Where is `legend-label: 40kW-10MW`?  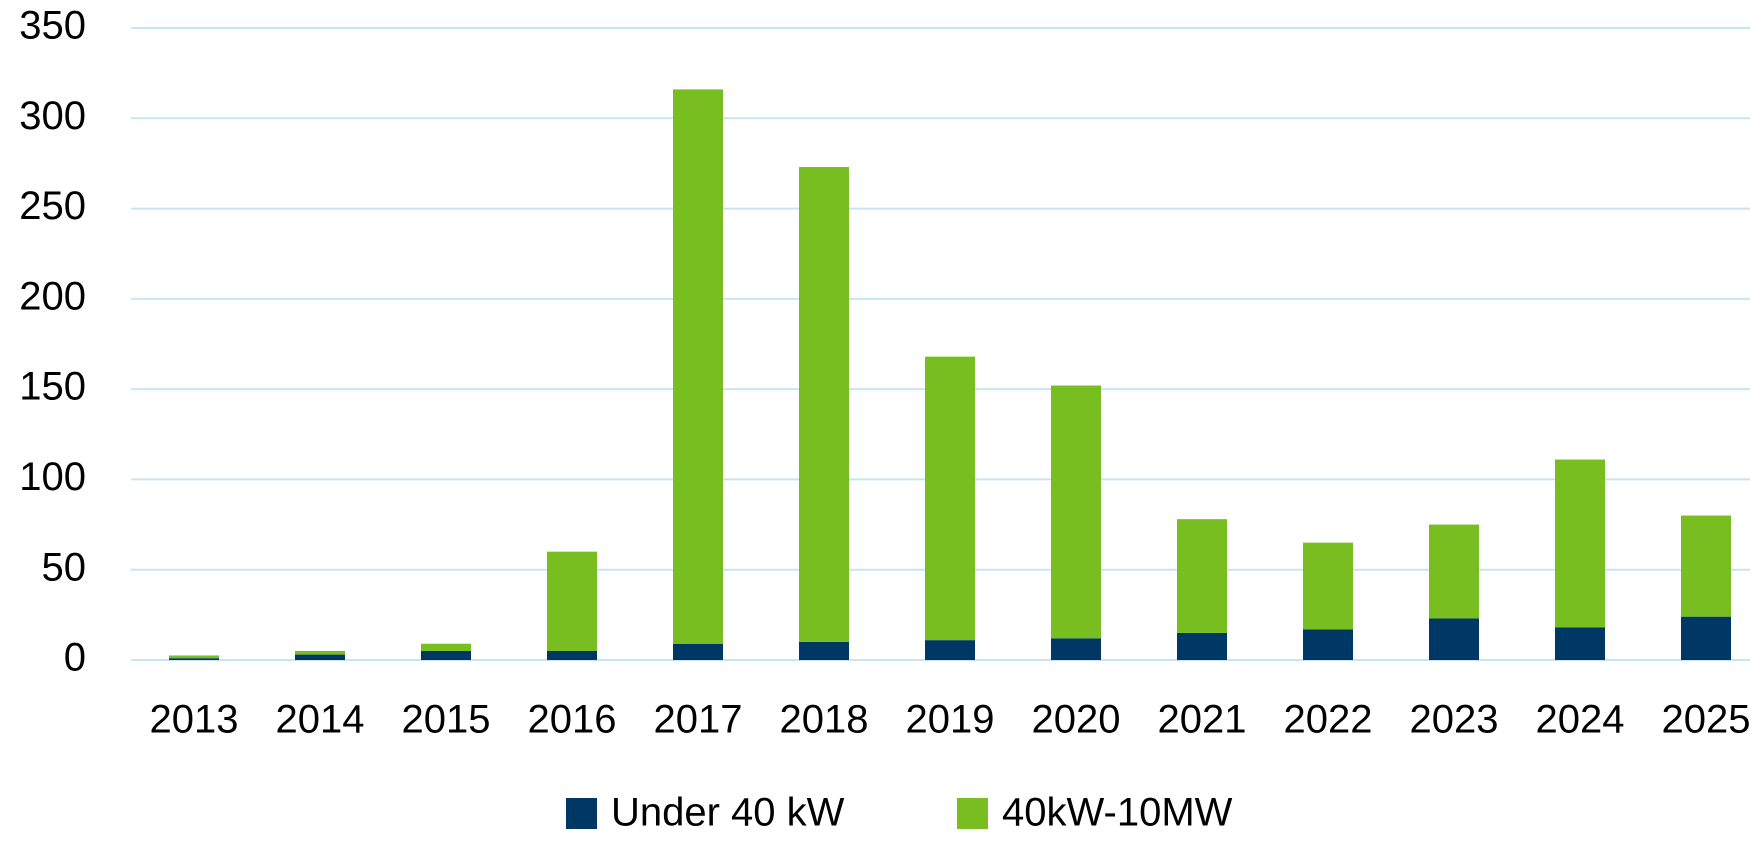
legend-label: 40kW-10MW is located at coordinates (1117, 813).